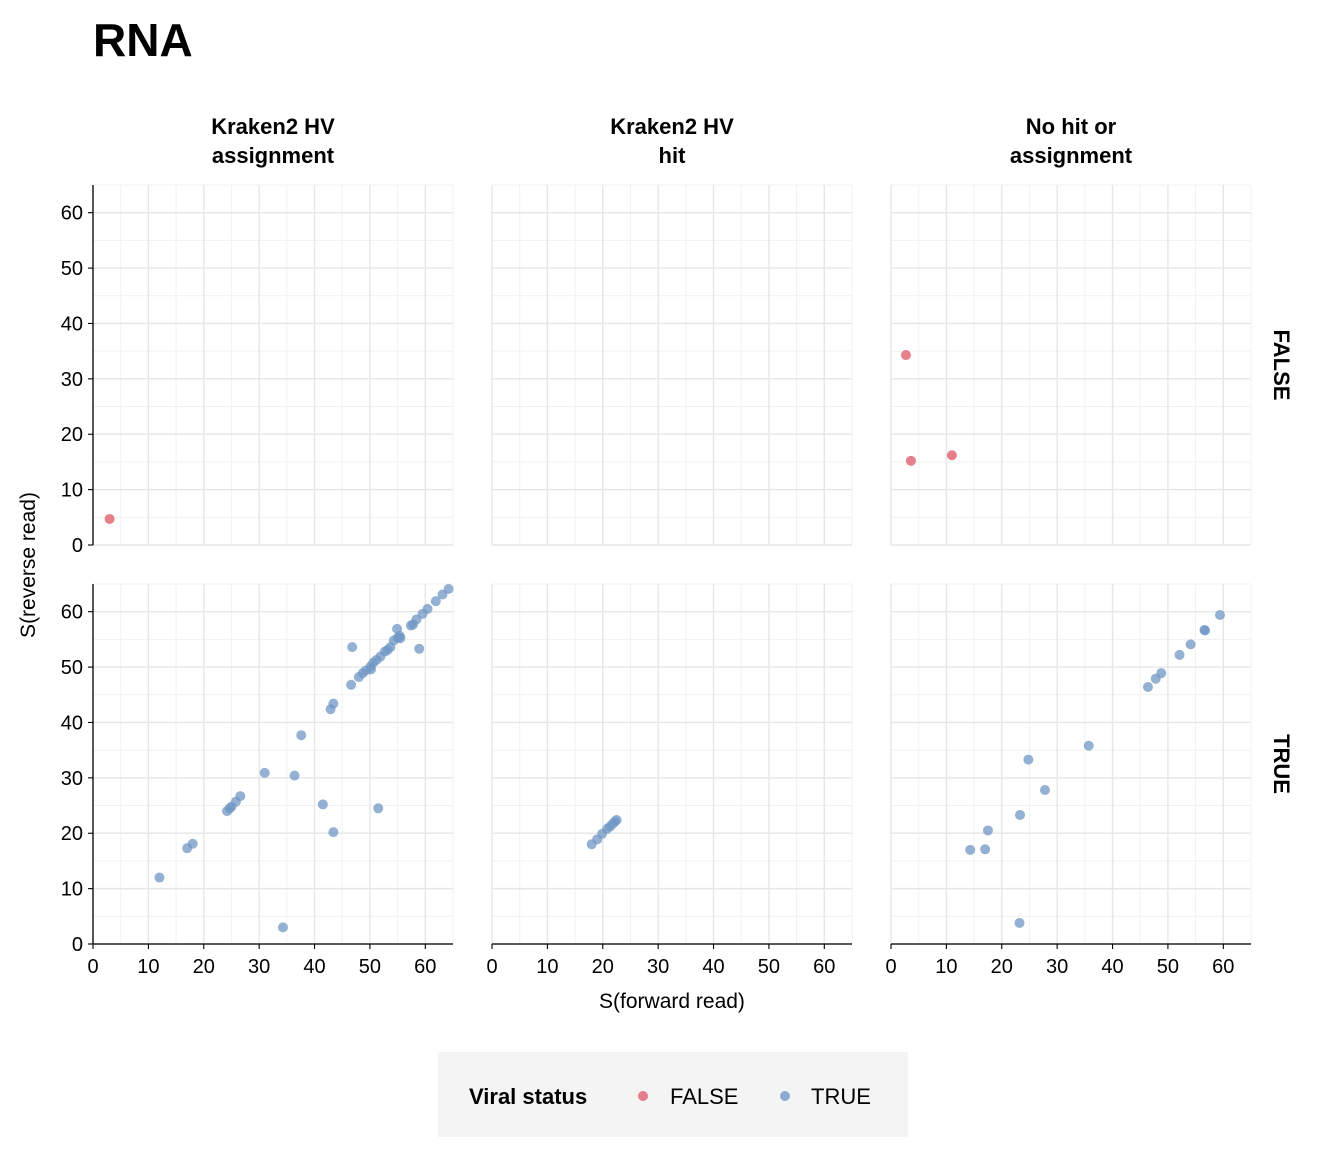 This screenshot has height=1152, width=1344. I want to click on y-axis-label: S(reverse read), so click(28, 565).